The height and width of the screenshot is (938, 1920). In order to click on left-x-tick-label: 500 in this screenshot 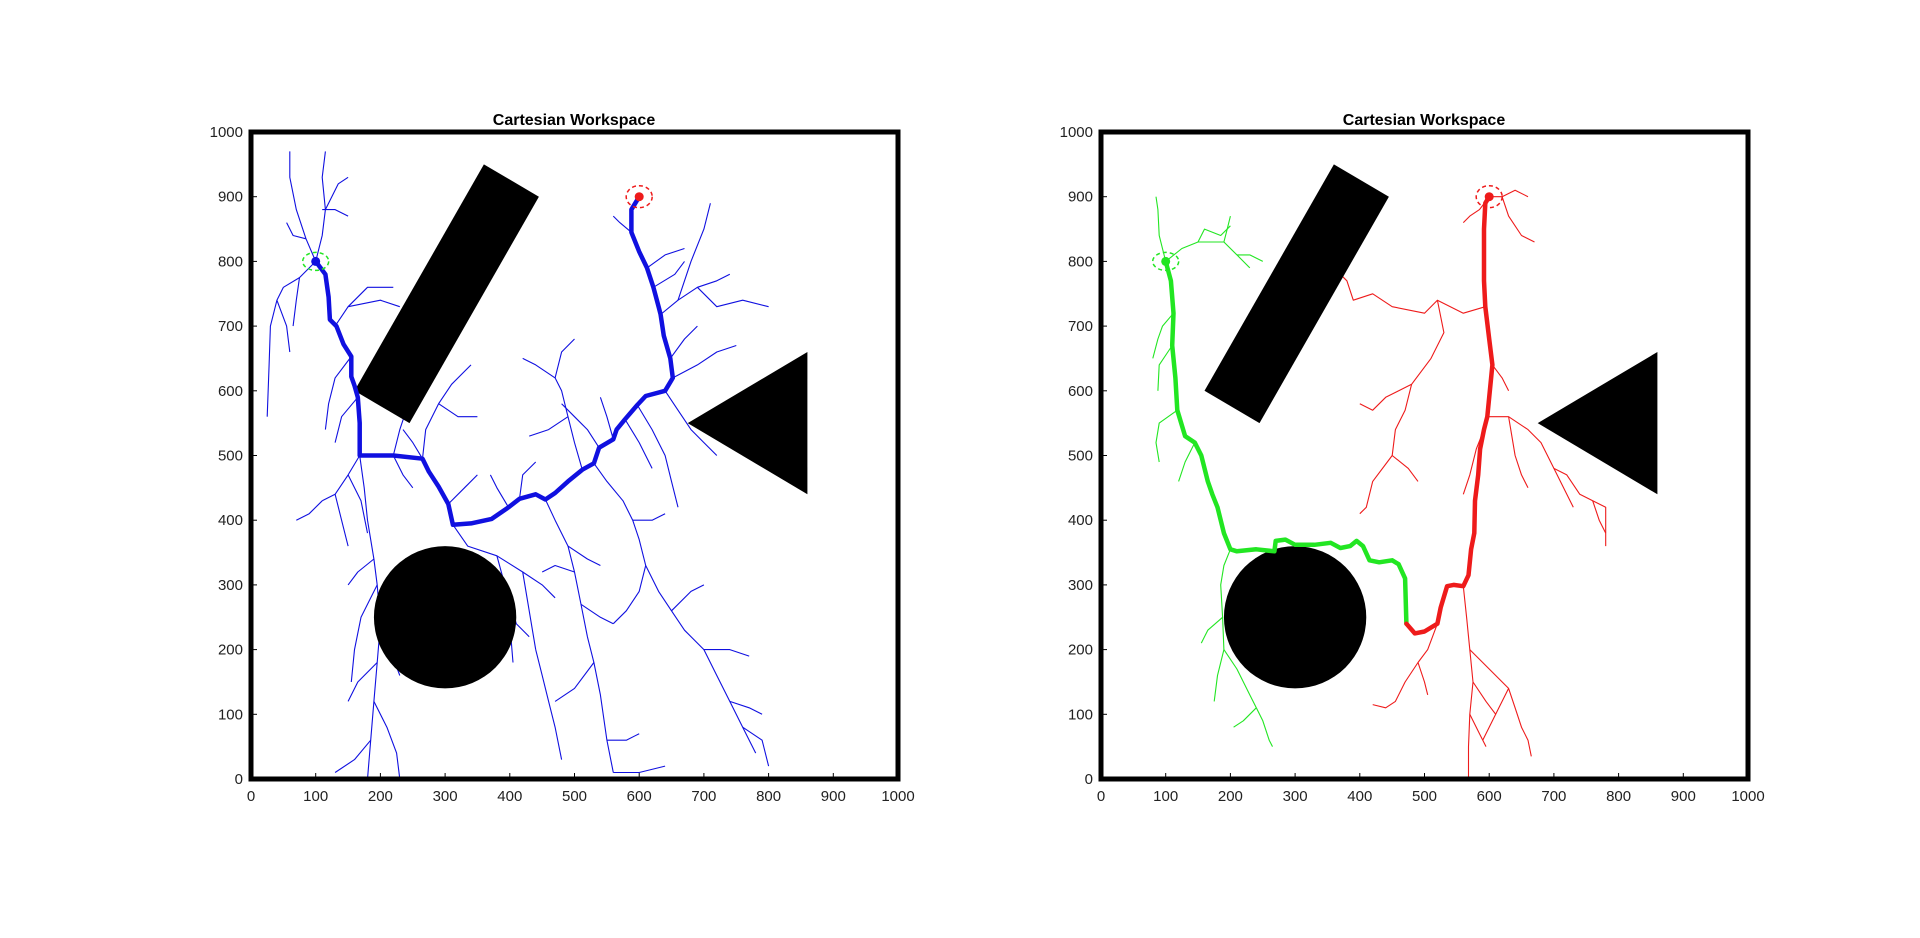, I will do `click(574, 796)`.